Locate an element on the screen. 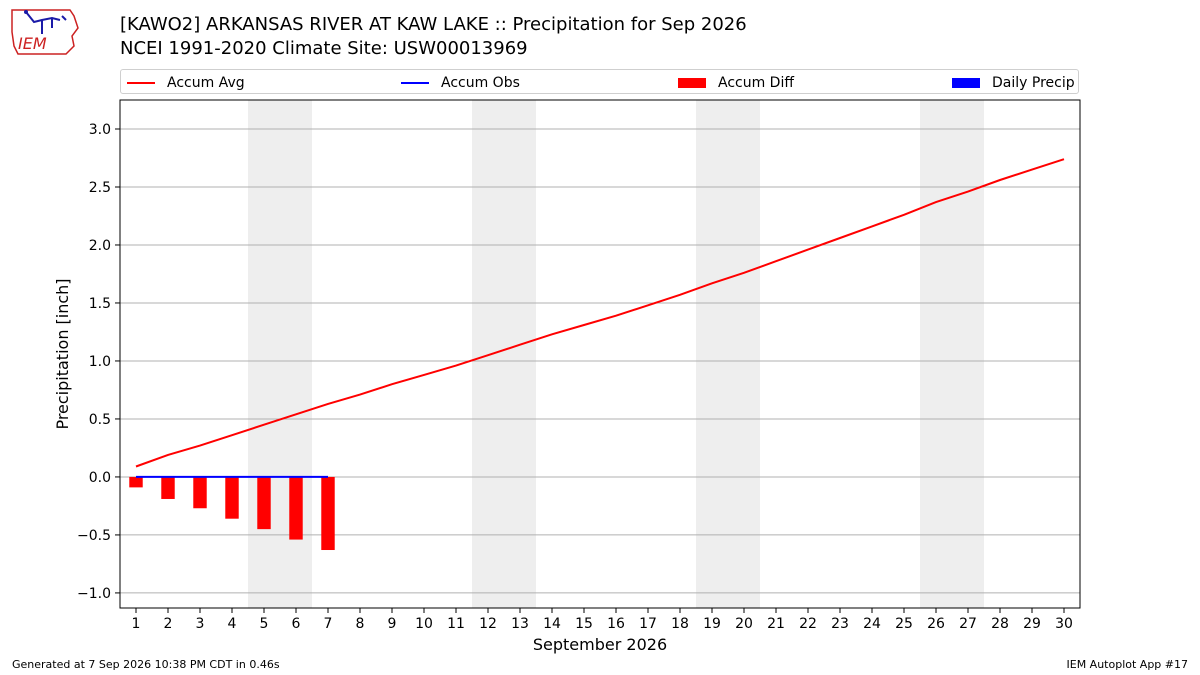 Image resolution: width=1200 pixels, height=675 pixels. y-tick-label: 0.5 is located at coordinates (100, 420).